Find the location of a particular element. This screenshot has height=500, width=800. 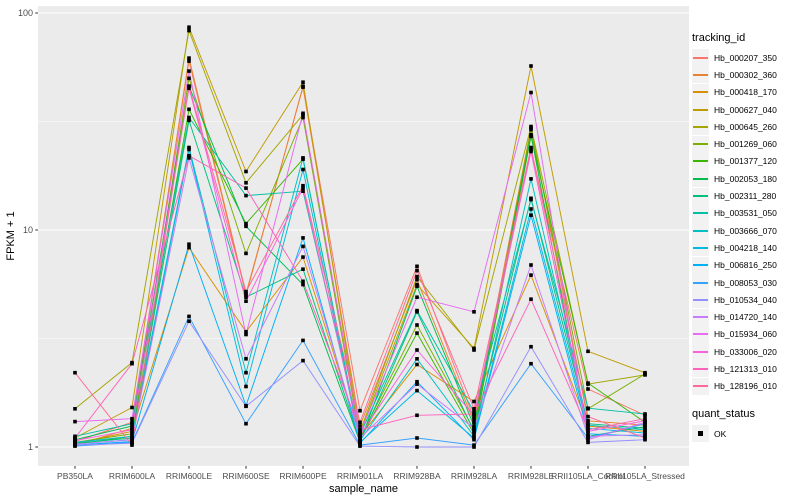

legend-label: Hb_000645_260 is located at coordinates (745, 126).